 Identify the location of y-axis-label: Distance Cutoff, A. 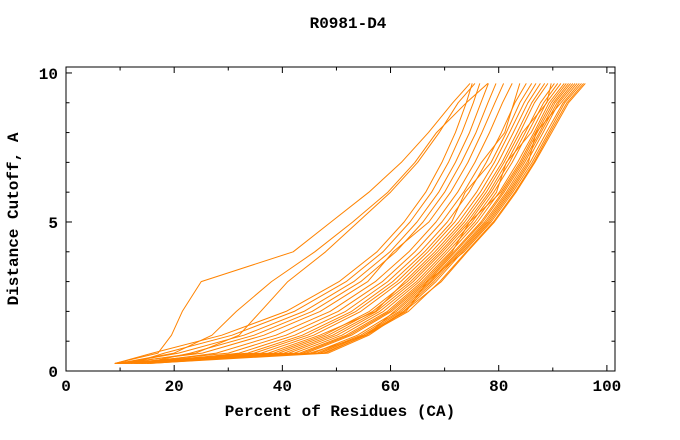
(14, 218).